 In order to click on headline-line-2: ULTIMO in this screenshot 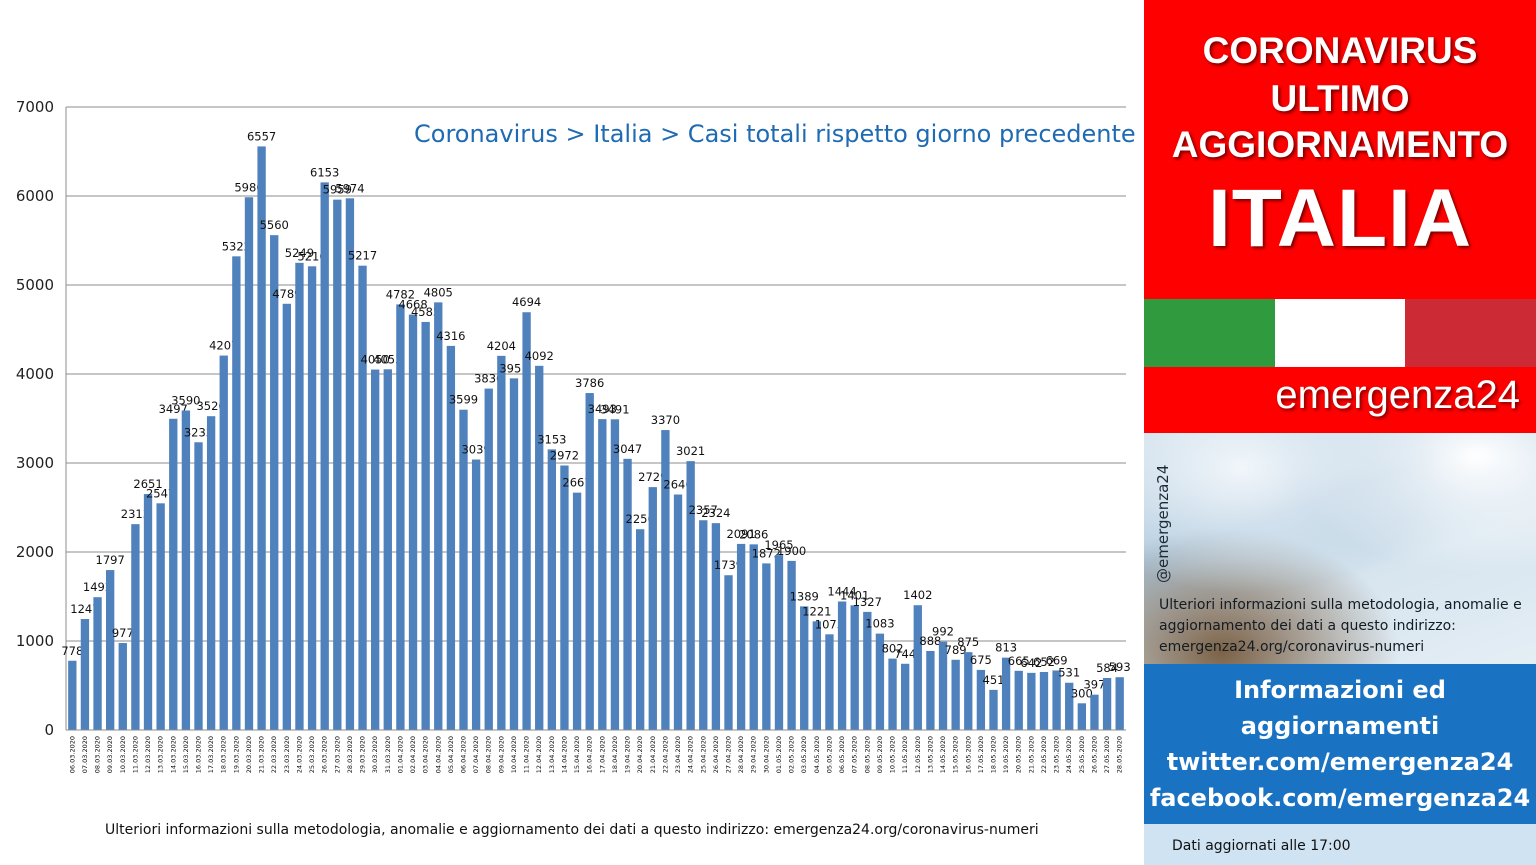, I will do `click(1340, 98)`.